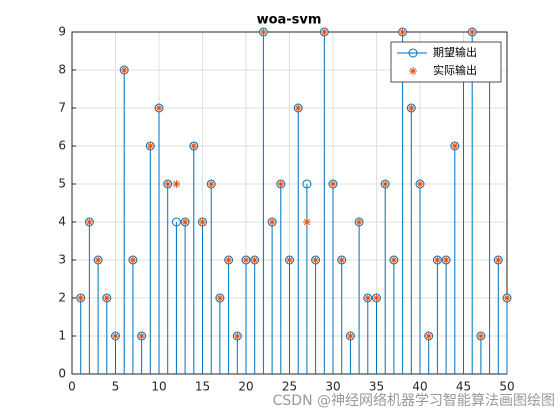 Image resolution: width=560 pixels, height=420 pixels. Describe the element at coordinates (62, 336) in the screenshot. I see `y-tick-label: 1` at that location.